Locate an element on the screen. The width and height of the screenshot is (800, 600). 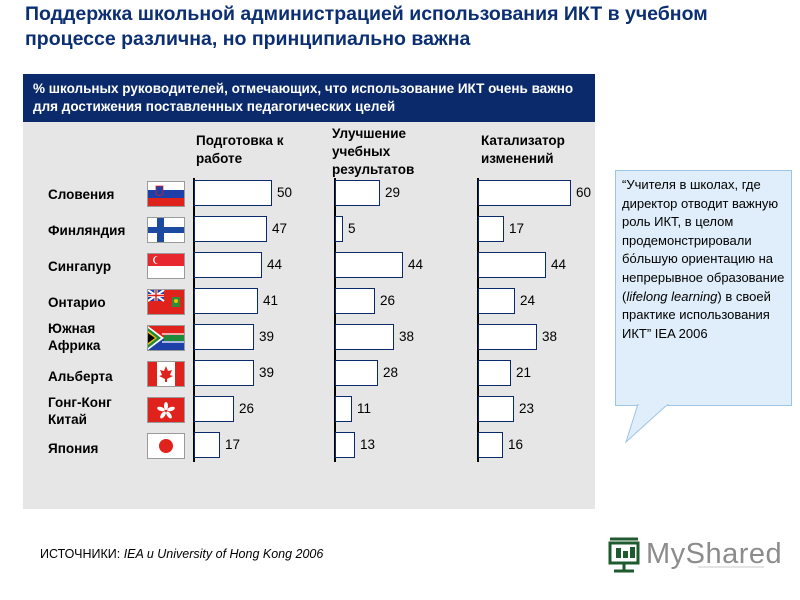
country-label: Финляндия is located at coordinates (87, 230).